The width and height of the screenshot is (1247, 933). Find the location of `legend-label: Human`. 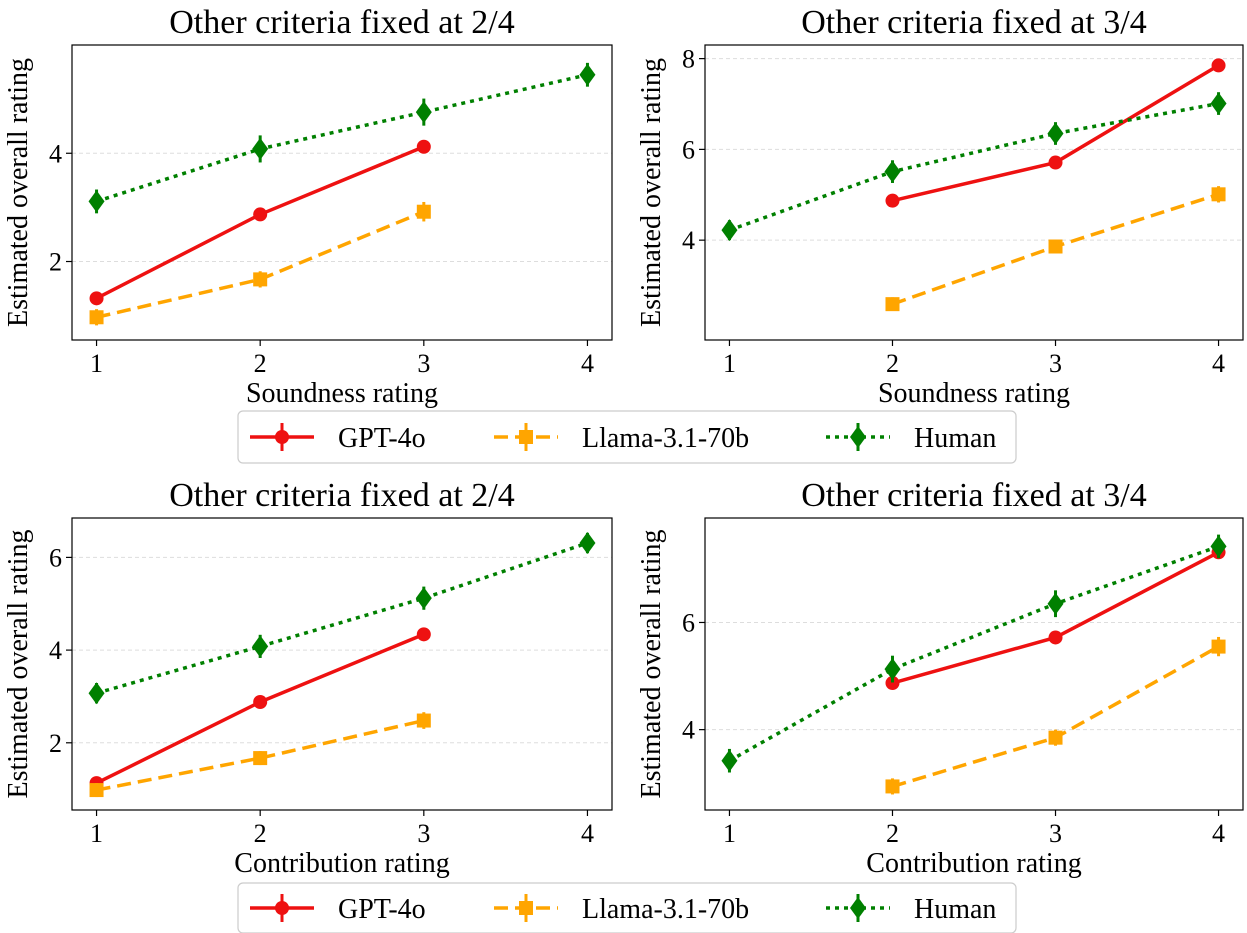

legend-label: Human is located at coordinates (955, 438).